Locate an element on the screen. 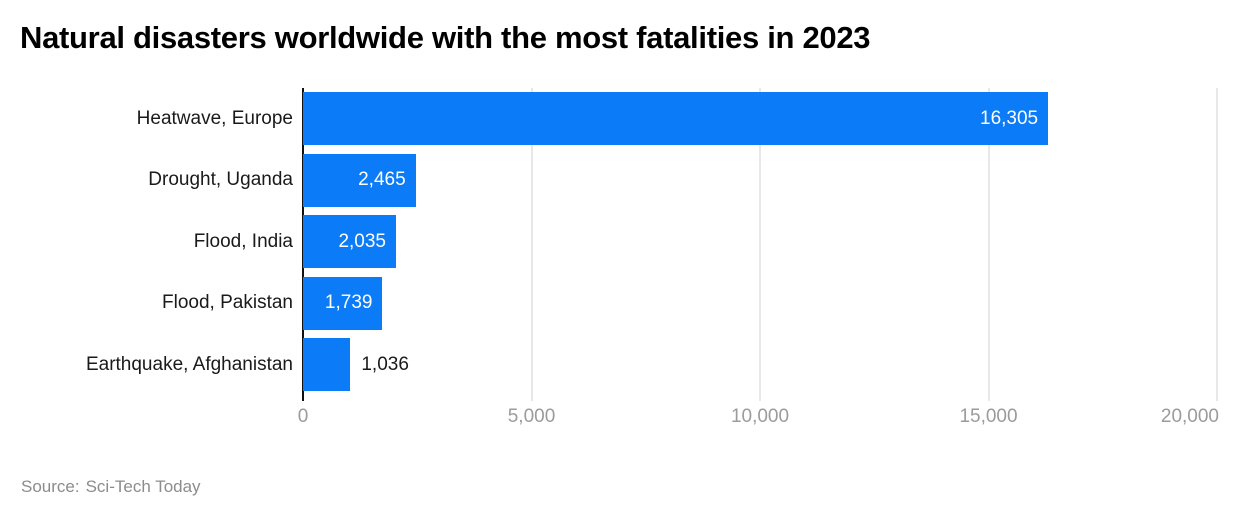  bar-earthquake-afghanistan: 1,036 is located at coordinates (356, 365).